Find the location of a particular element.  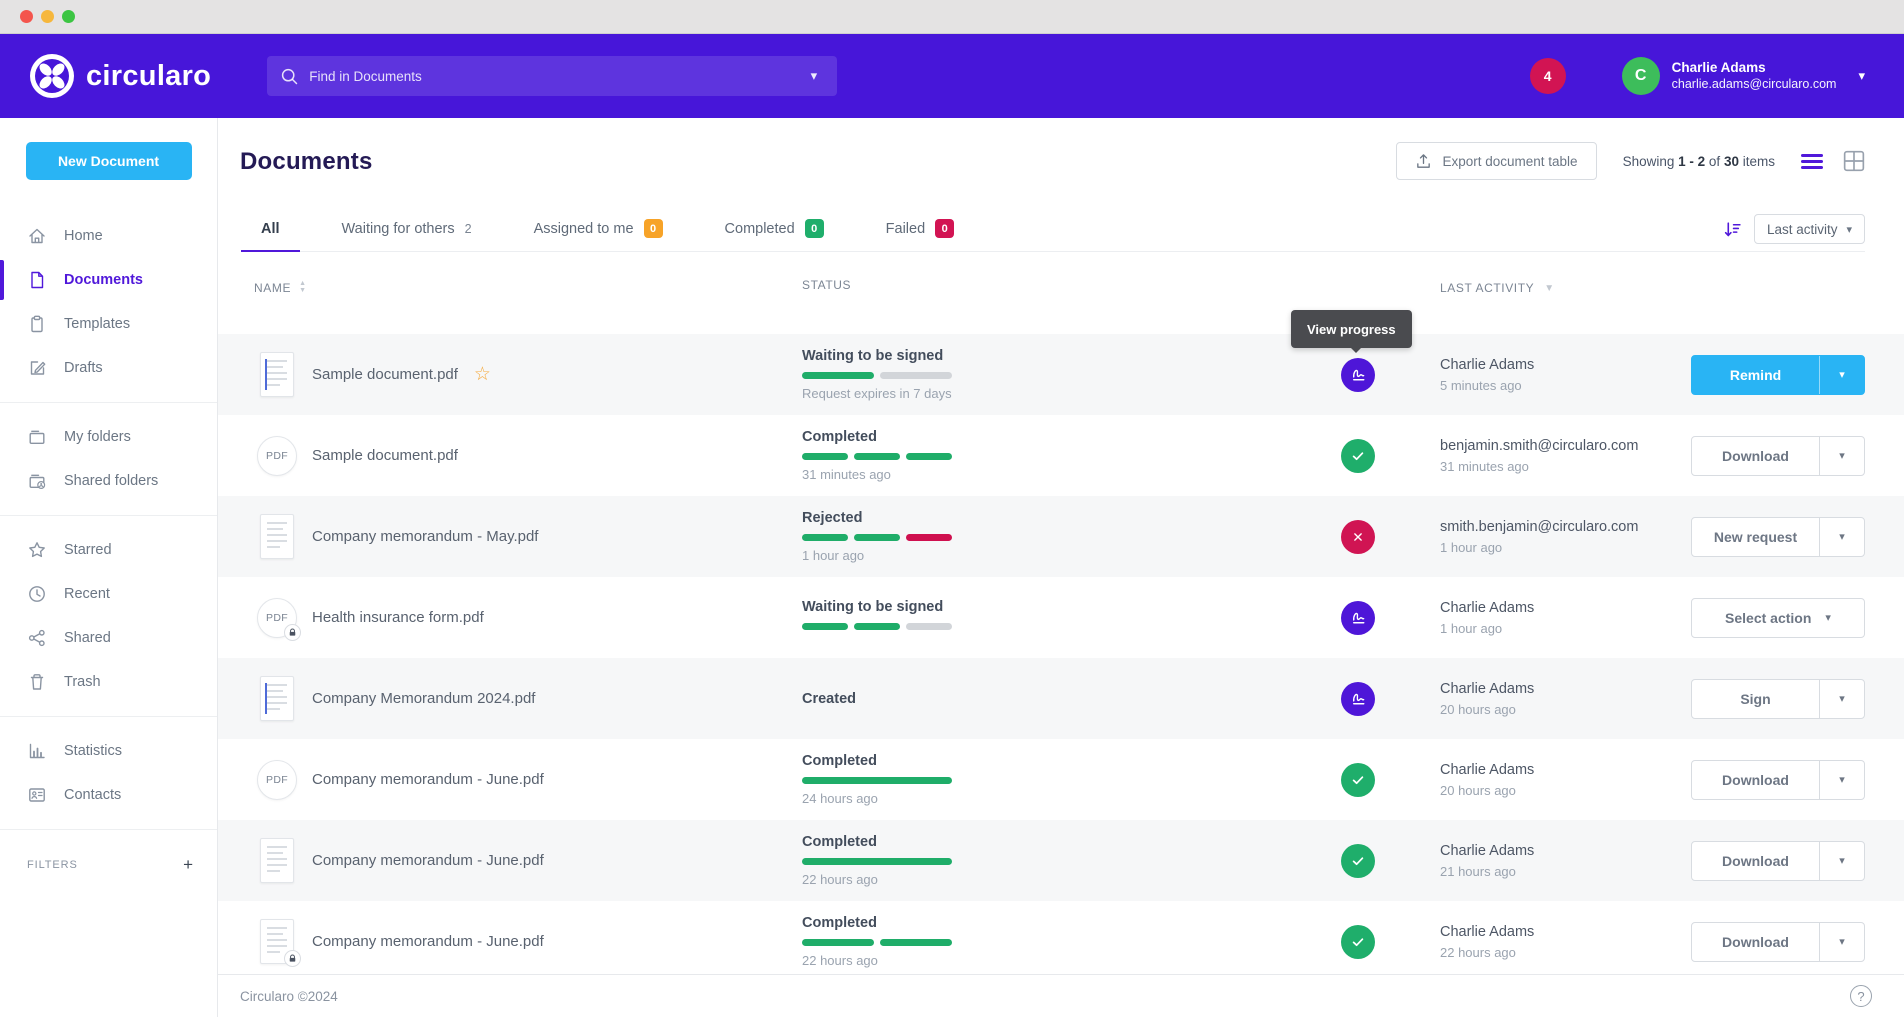

column-header-status: STATUS is located at coordinates (827, 285).